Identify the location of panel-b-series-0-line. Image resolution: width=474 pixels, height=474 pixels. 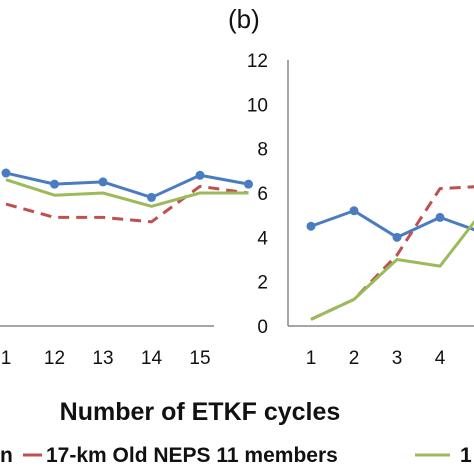
(392, 224).